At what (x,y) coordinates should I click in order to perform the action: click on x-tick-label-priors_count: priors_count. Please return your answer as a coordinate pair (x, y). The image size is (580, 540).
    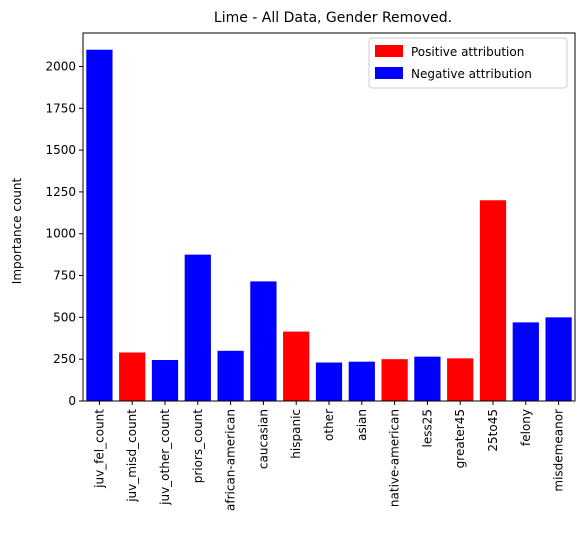
    Looking at the image, I should click on (198, 446).